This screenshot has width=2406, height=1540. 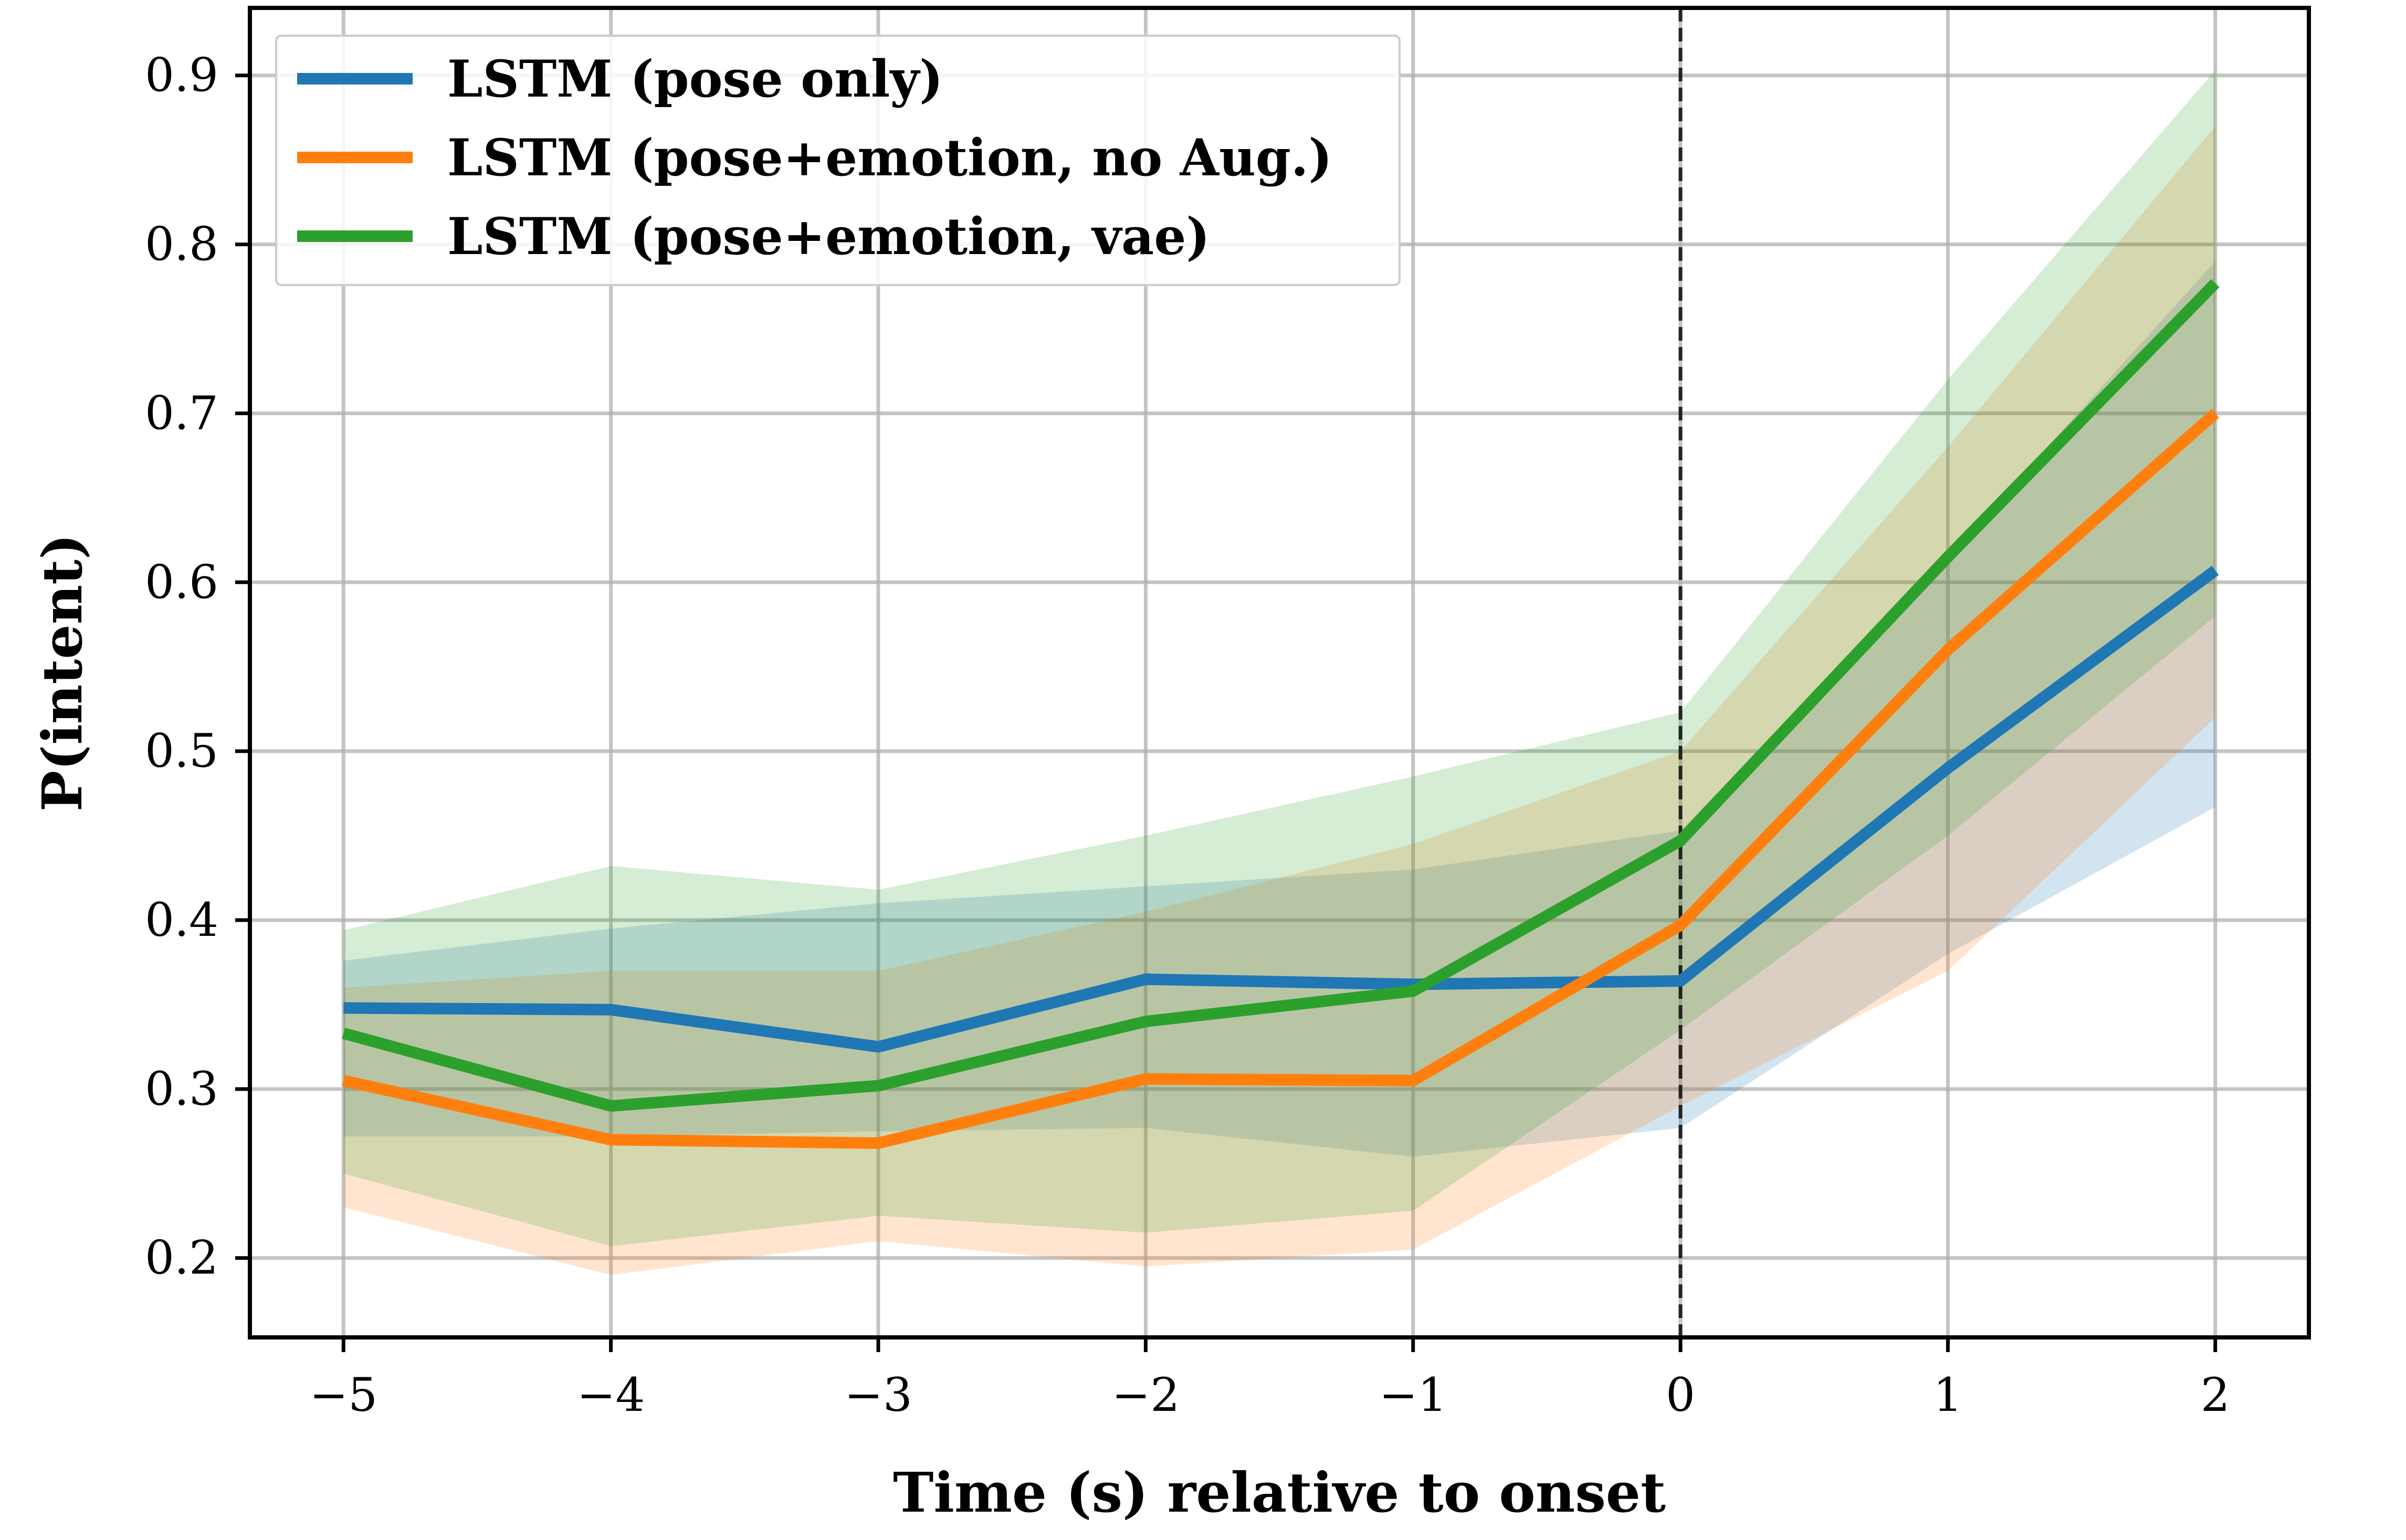 What do you see at coordinates (62, 673) in the screenshot?
I see `y-axis-label: P(intent)` at bounding box center [62, 673].